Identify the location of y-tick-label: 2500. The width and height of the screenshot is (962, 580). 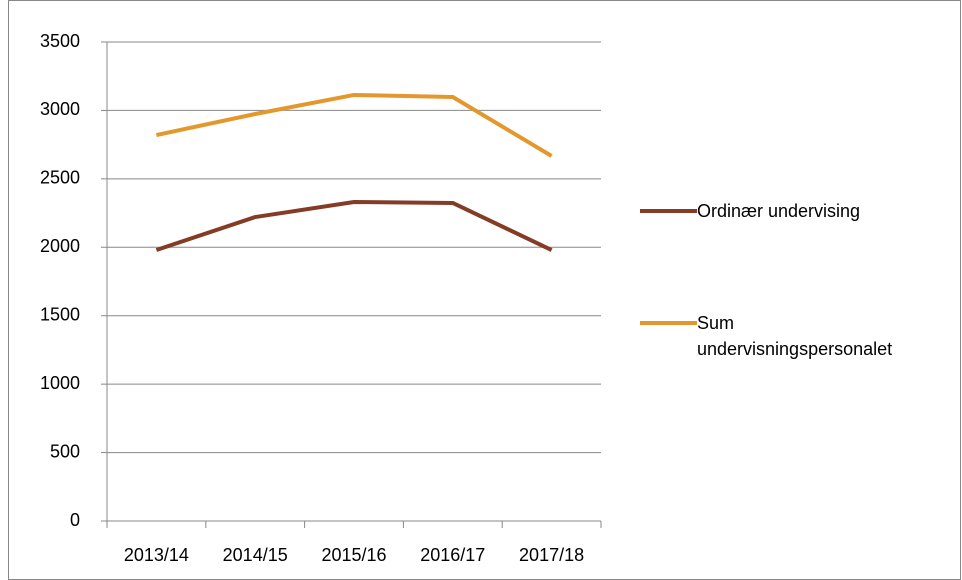
(60, 178).